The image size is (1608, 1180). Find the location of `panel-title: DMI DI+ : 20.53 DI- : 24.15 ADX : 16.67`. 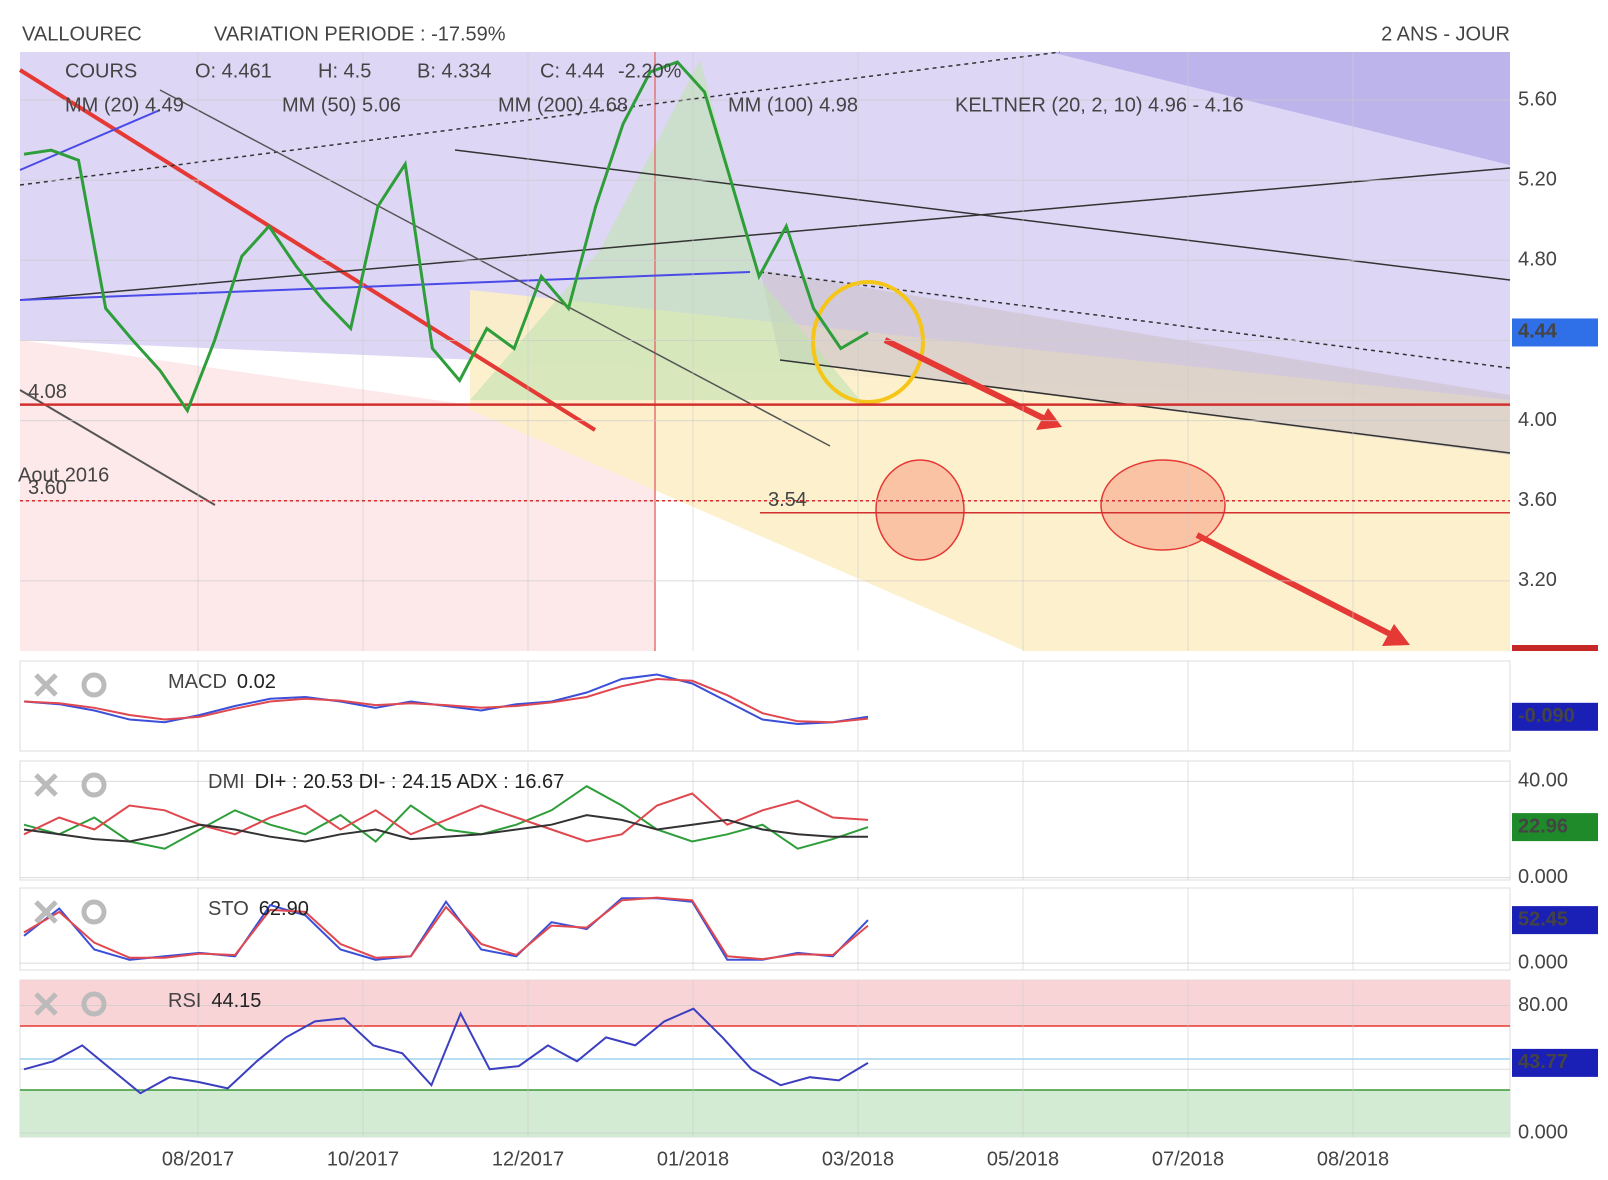

panel-title: DMI DI+ : 20.53 DI- : 24.15 ADX : 16.67 is located at coordinates (386, 782).